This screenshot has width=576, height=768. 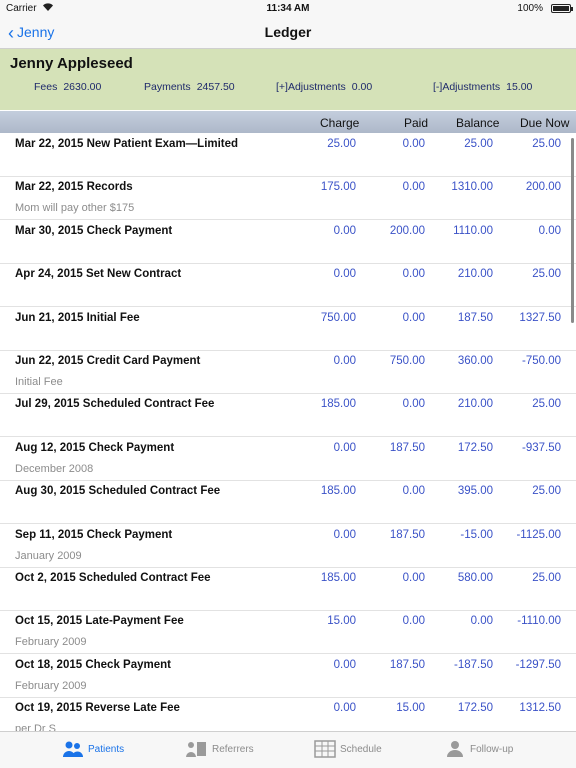 I want to click on ledger-row-description: Sep 11, 2015 Check Payment, so click(x=94, y=534).